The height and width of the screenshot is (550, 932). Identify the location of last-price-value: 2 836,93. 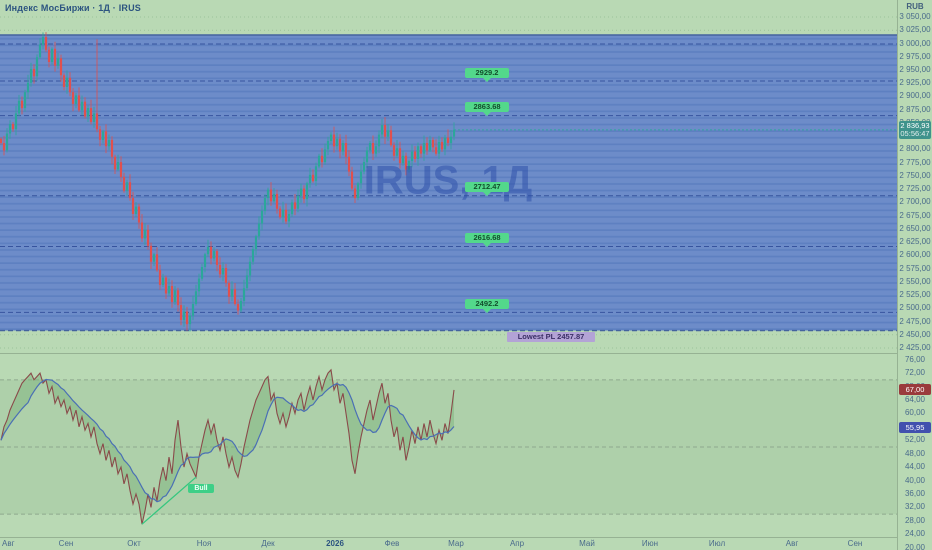
(915, 126).